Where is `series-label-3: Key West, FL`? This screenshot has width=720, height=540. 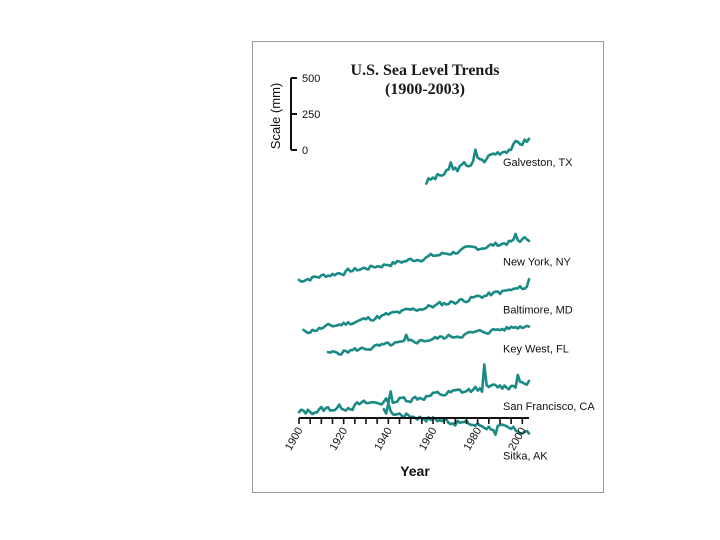
series-label-3: Key West, FL is located at coordinates (536, 349).